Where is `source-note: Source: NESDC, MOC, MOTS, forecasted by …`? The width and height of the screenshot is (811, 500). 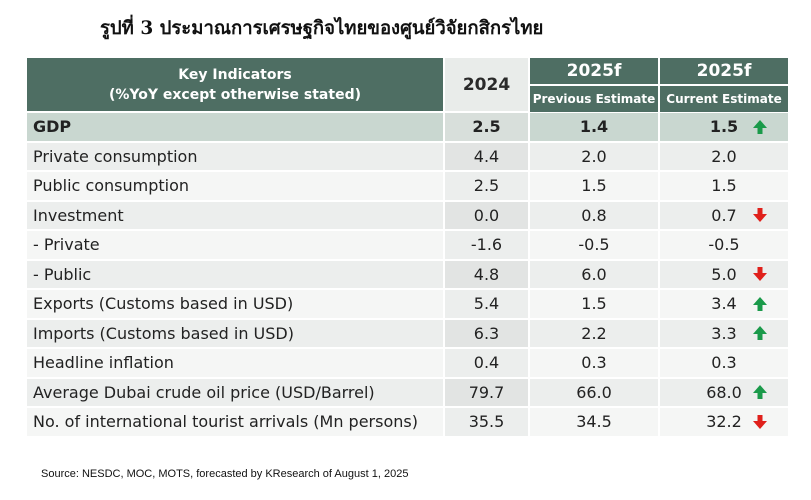
source-note: Source: NESDC, MOC, MOTS, forecasted by … is located at coordinates (225, 474).